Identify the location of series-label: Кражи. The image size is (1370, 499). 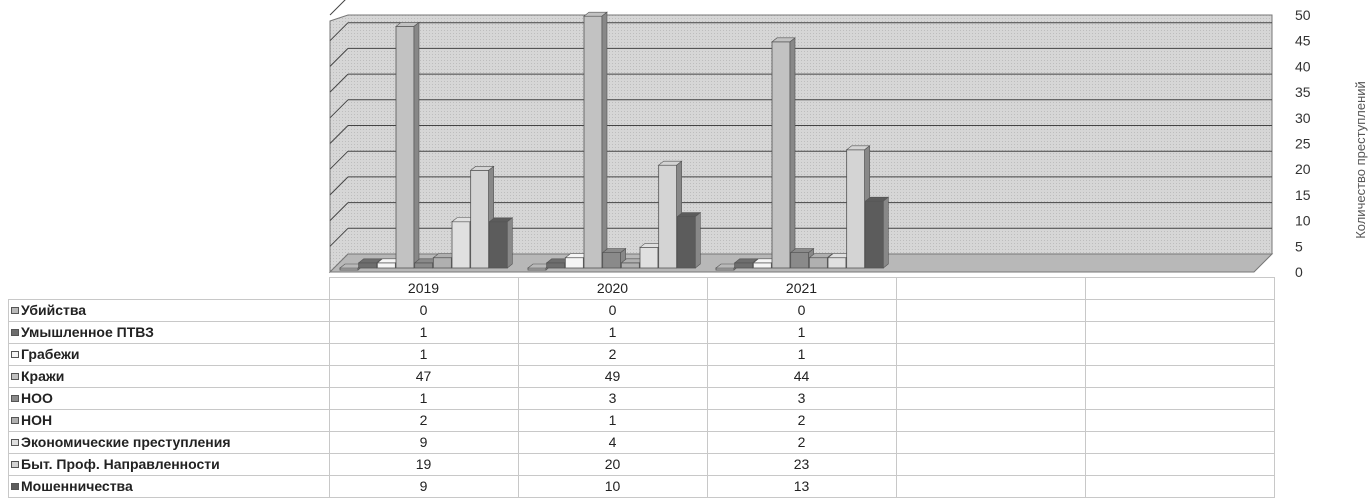
(169, 376).